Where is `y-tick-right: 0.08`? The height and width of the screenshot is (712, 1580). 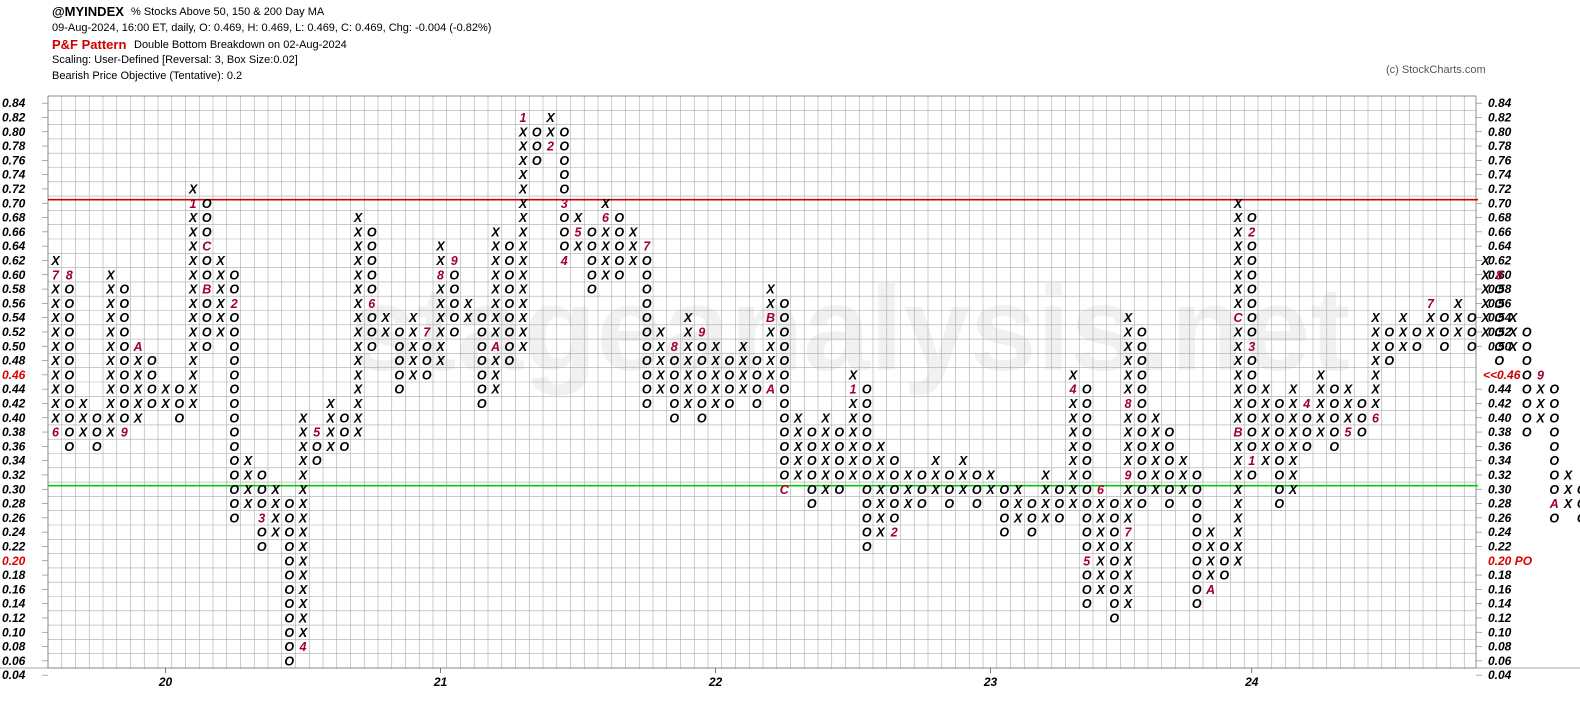
y-tick-right: 0.08 is located at coordinates (1500, 647).